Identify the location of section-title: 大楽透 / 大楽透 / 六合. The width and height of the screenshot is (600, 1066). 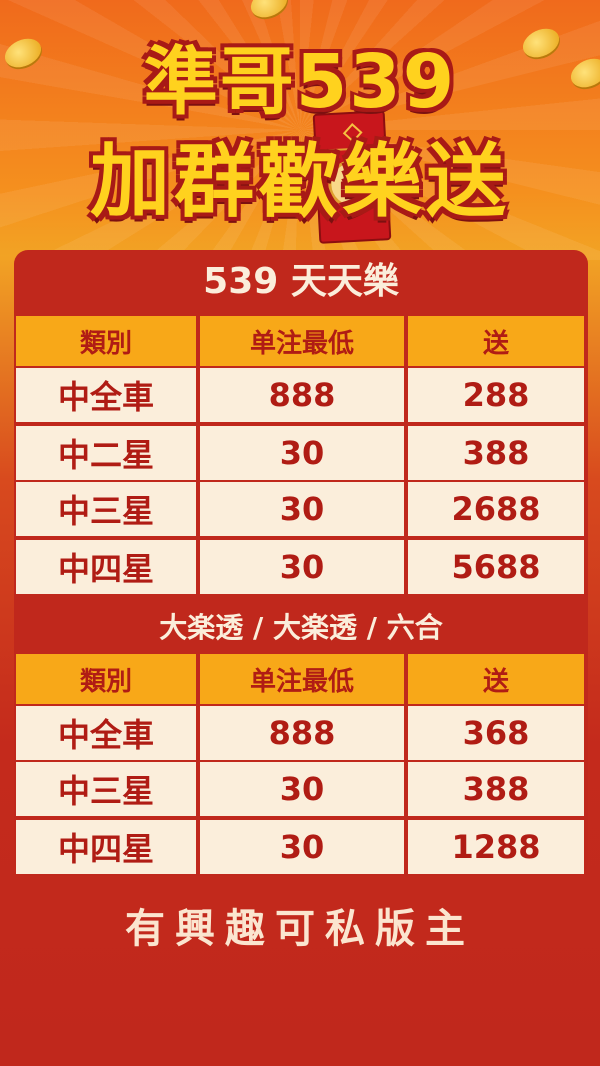
(301, 627).